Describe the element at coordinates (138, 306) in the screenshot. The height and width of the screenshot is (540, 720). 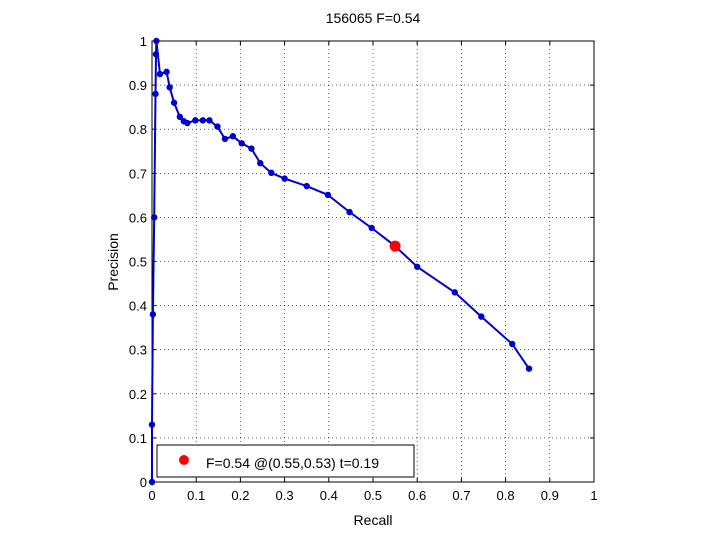
I see `y-tick-label: 0.4` at that location.